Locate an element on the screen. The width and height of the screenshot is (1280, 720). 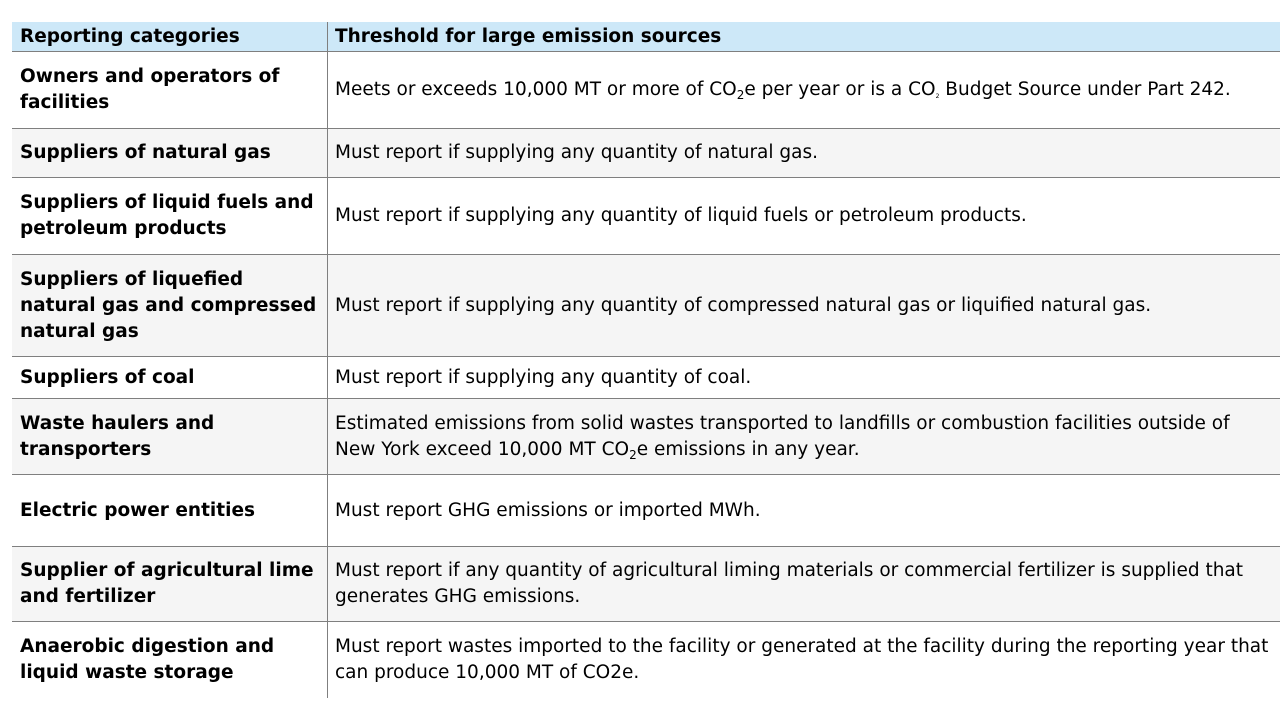
header-threshold: Threshold for large emission sources is located at coordinates (528, 36).